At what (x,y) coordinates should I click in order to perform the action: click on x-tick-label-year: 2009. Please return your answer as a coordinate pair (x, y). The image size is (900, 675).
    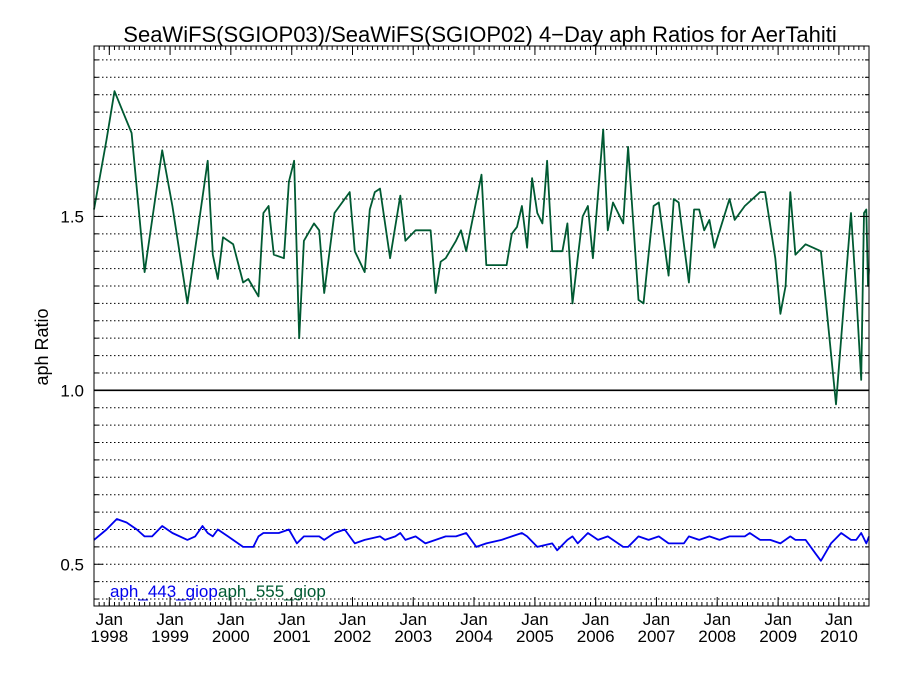
    Looking at the image, I should click on (778, 636).